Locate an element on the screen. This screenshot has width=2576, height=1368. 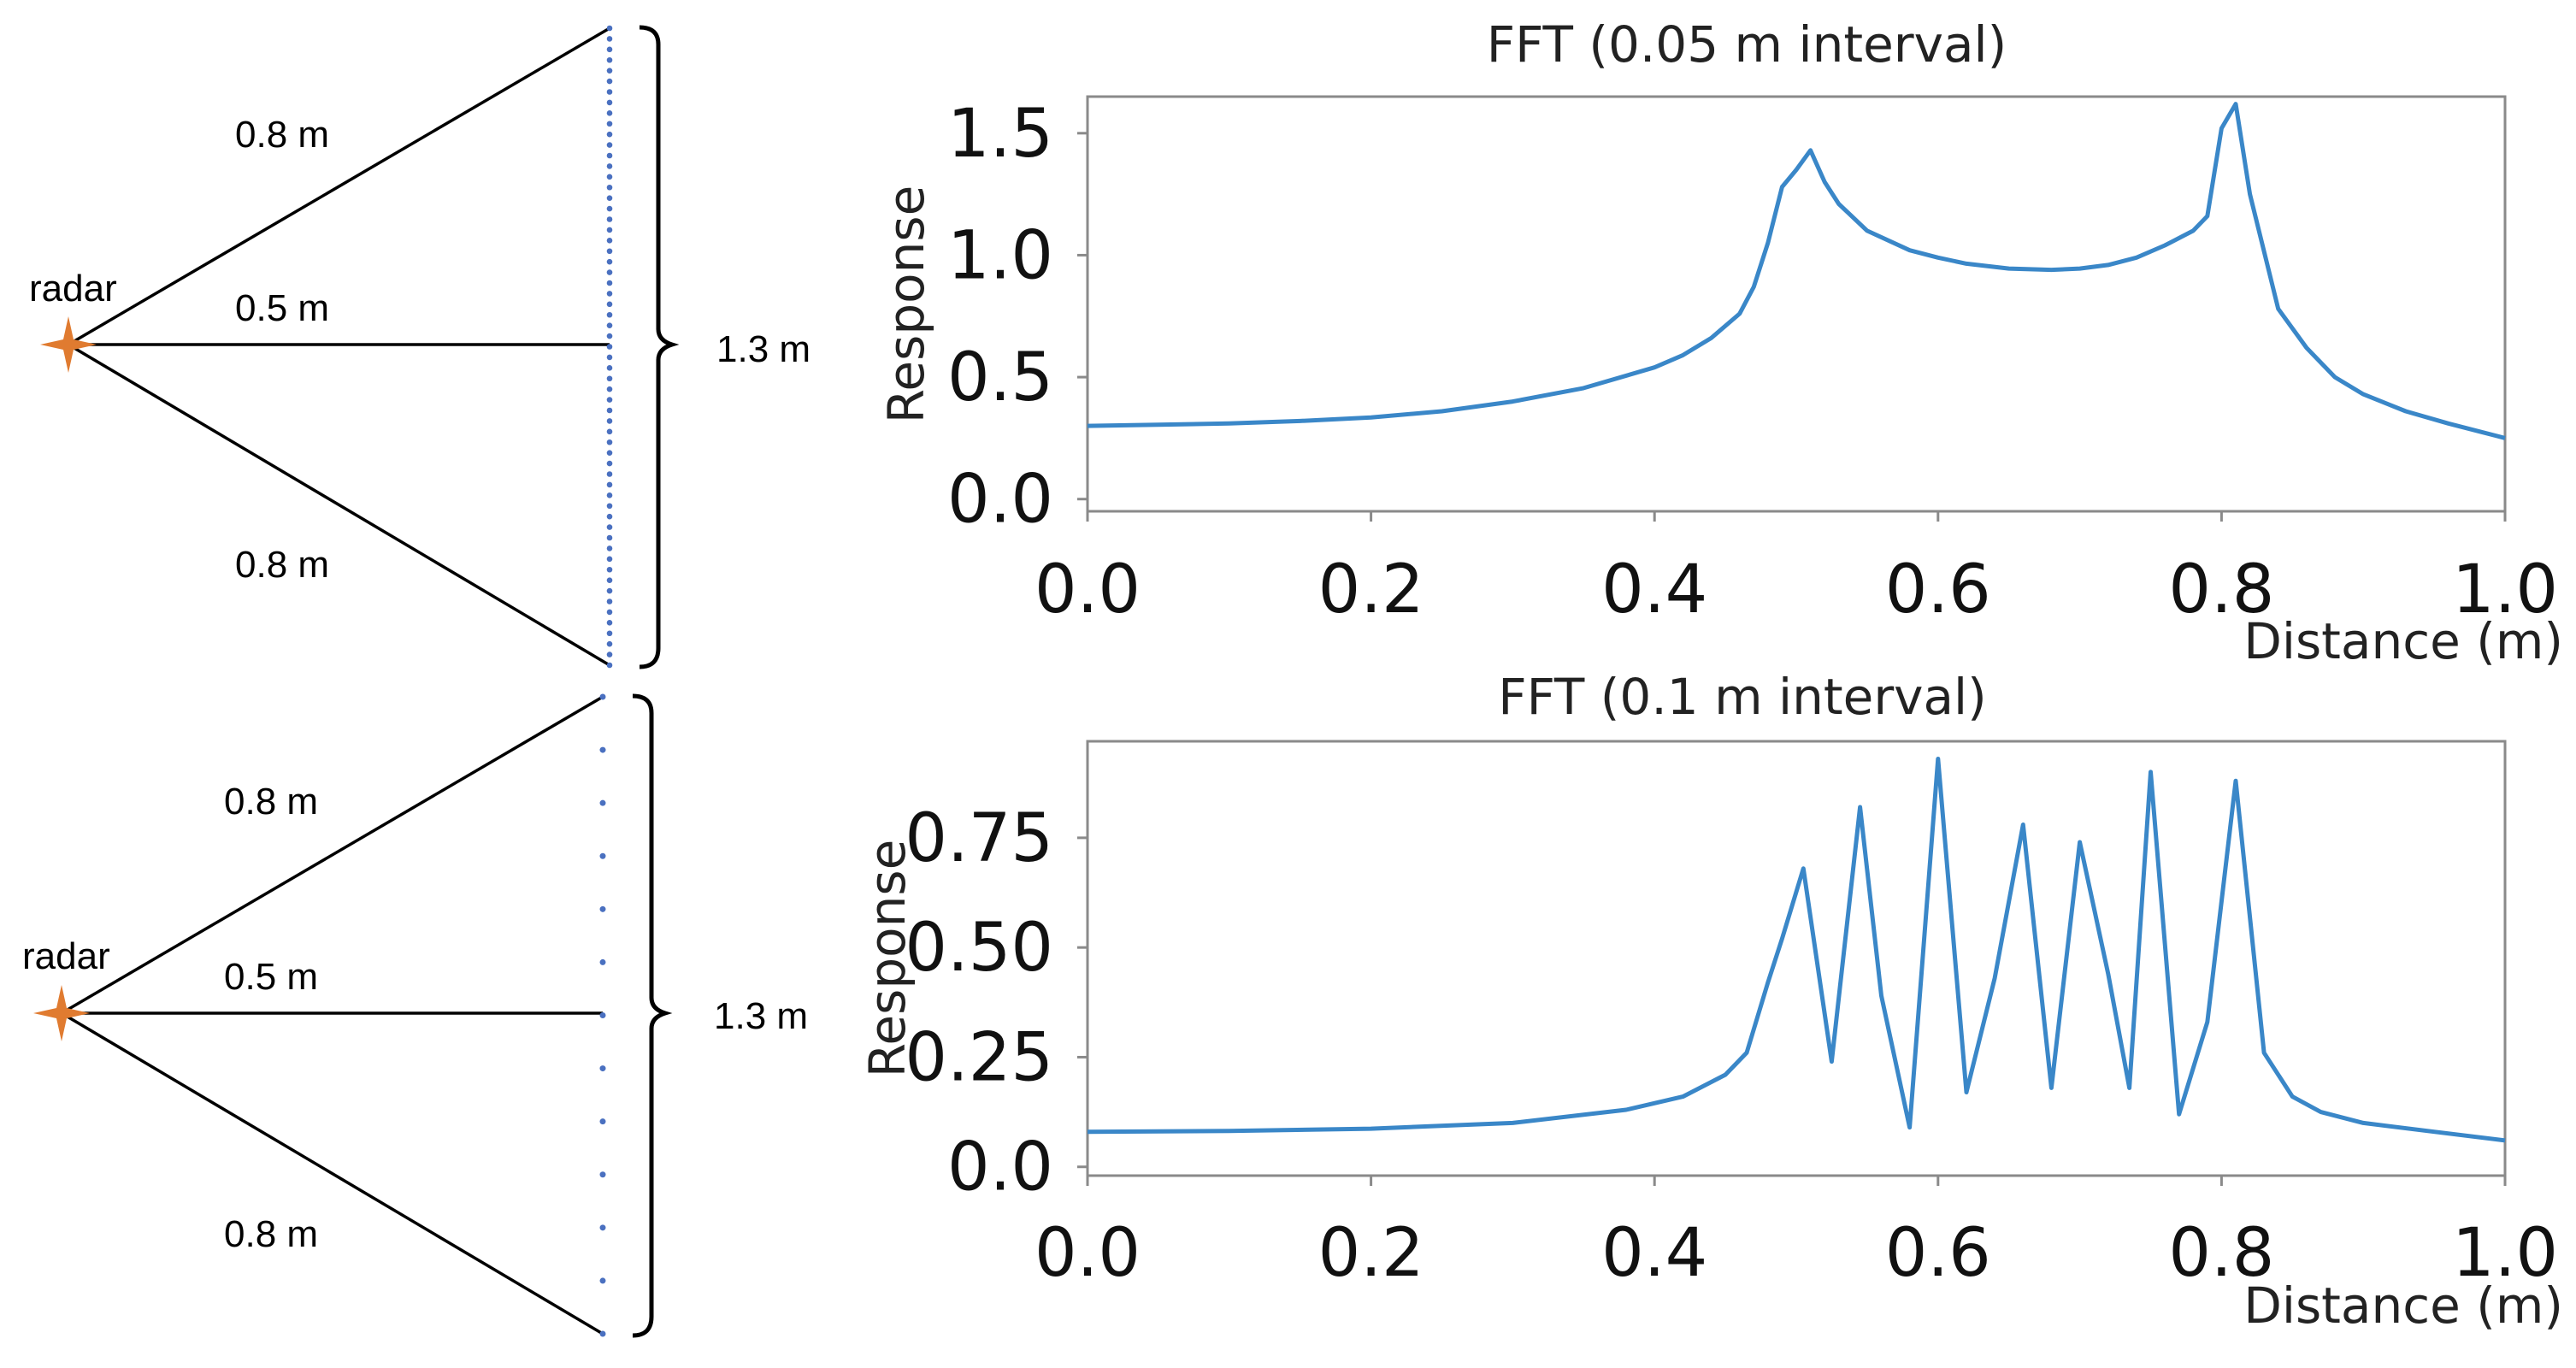
y-axis-label: Response is located at coordinates (906, 305).